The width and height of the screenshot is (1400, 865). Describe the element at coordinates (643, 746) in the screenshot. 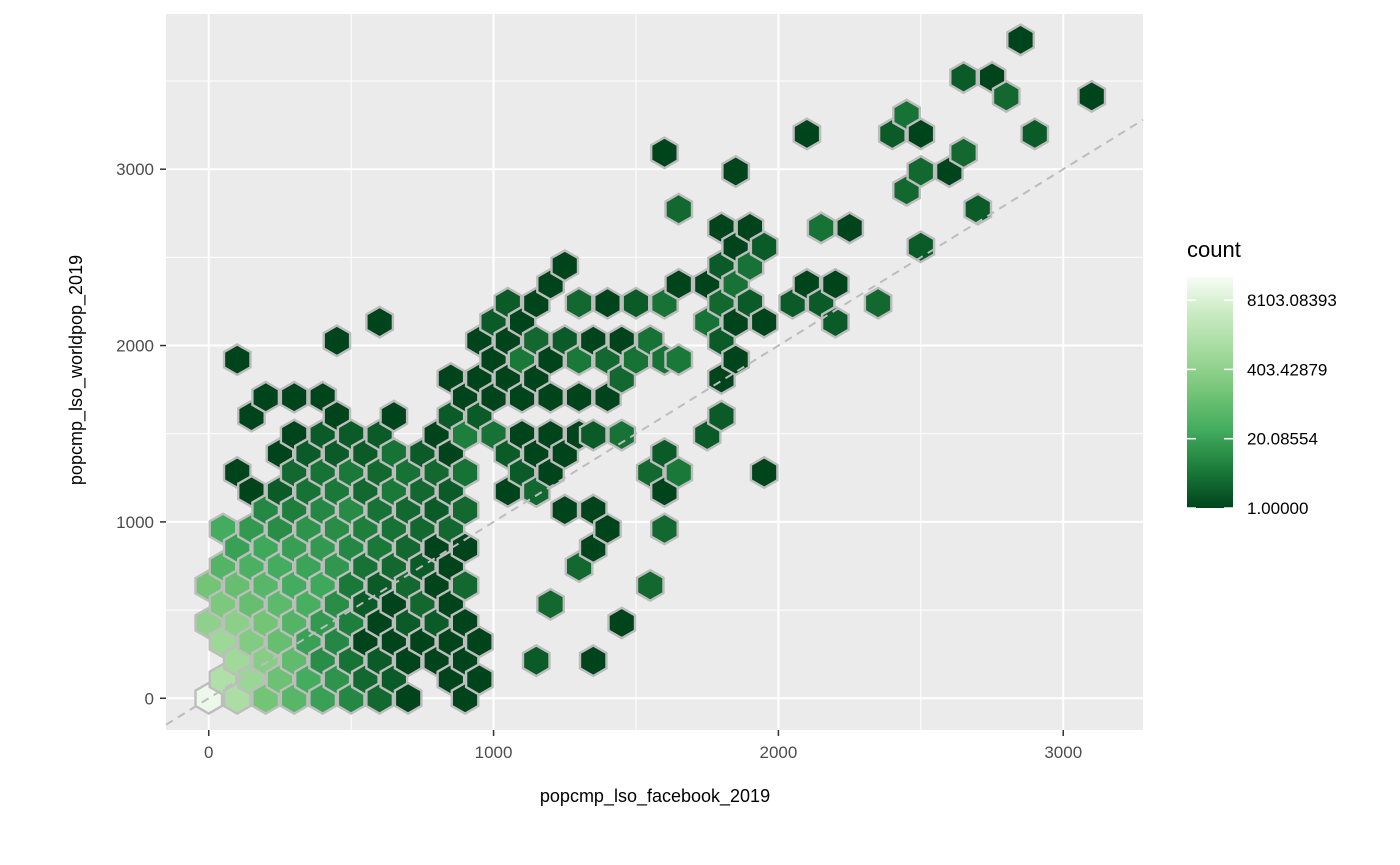

I see `x-axis-ticks: 0 1000 2000 3000` at that location.